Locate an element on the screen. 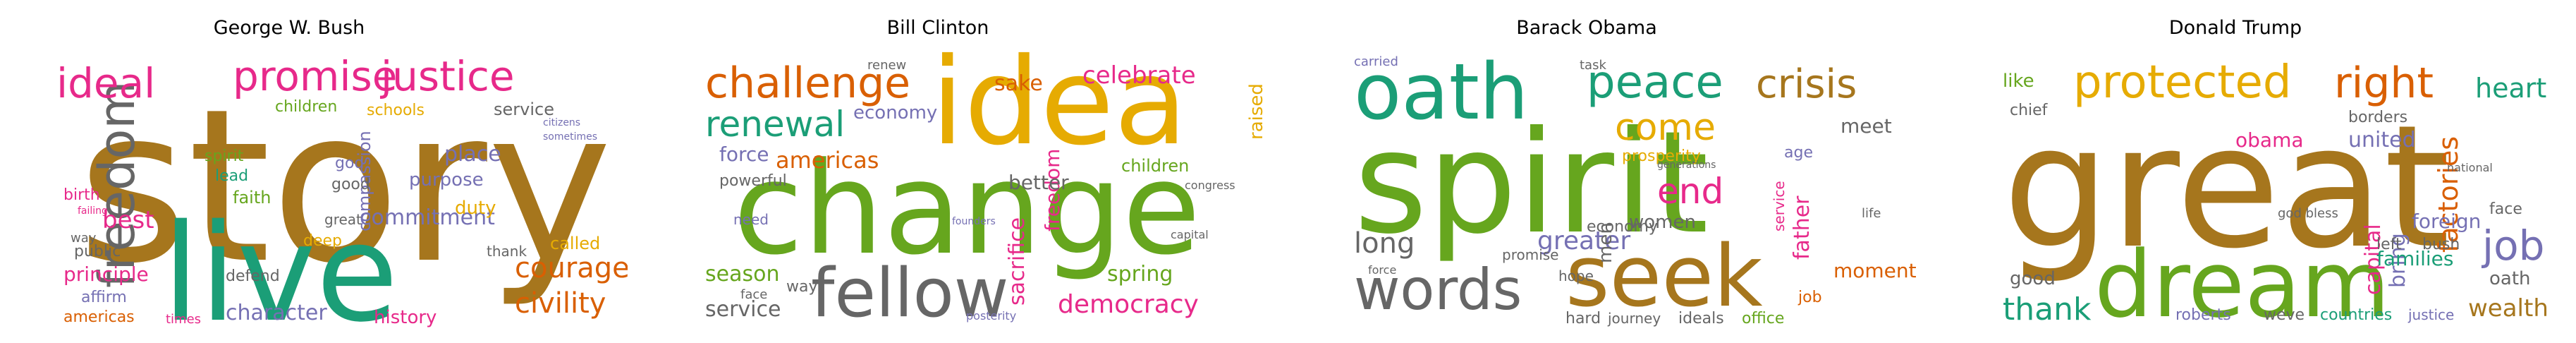 The width and height of the screenshot is (2576, 343). cloud-word: sometimes is located at coordinates (570, 137).